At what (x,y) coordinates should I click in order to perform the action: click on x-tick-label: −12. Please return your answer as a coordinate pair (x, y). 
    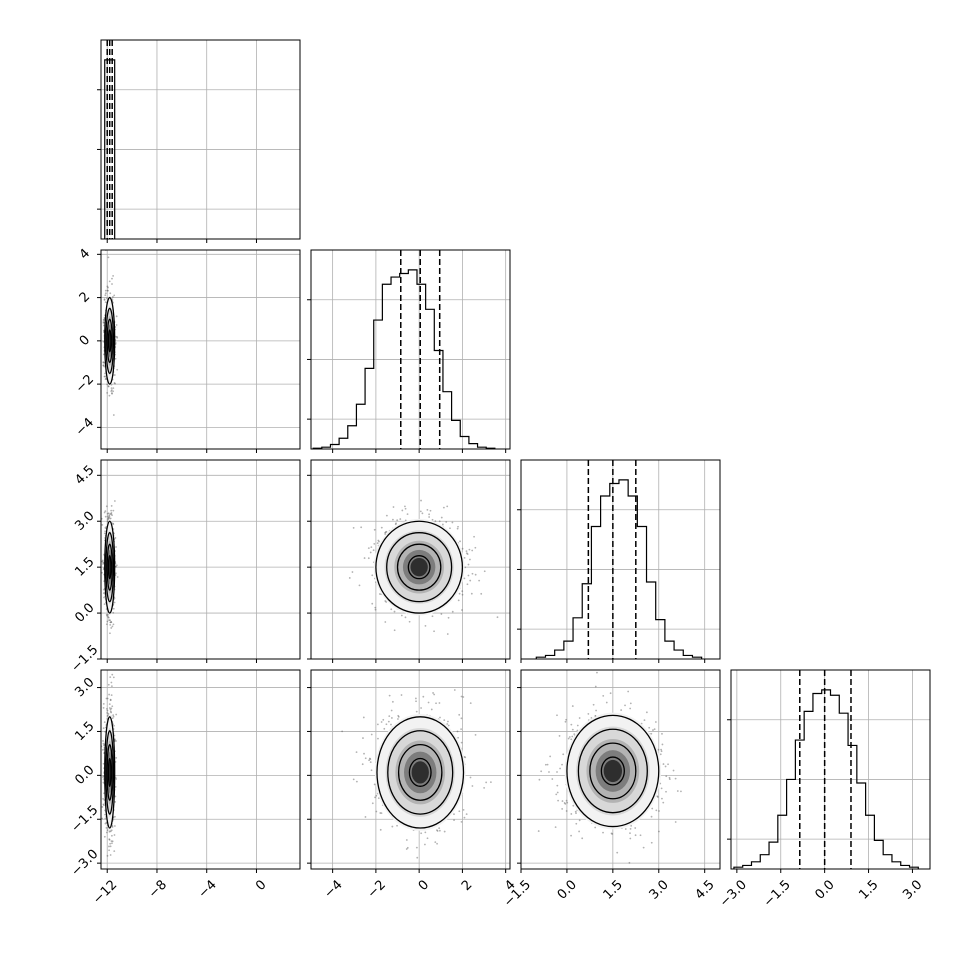
    Looking at the image, I should click on (105, 892).